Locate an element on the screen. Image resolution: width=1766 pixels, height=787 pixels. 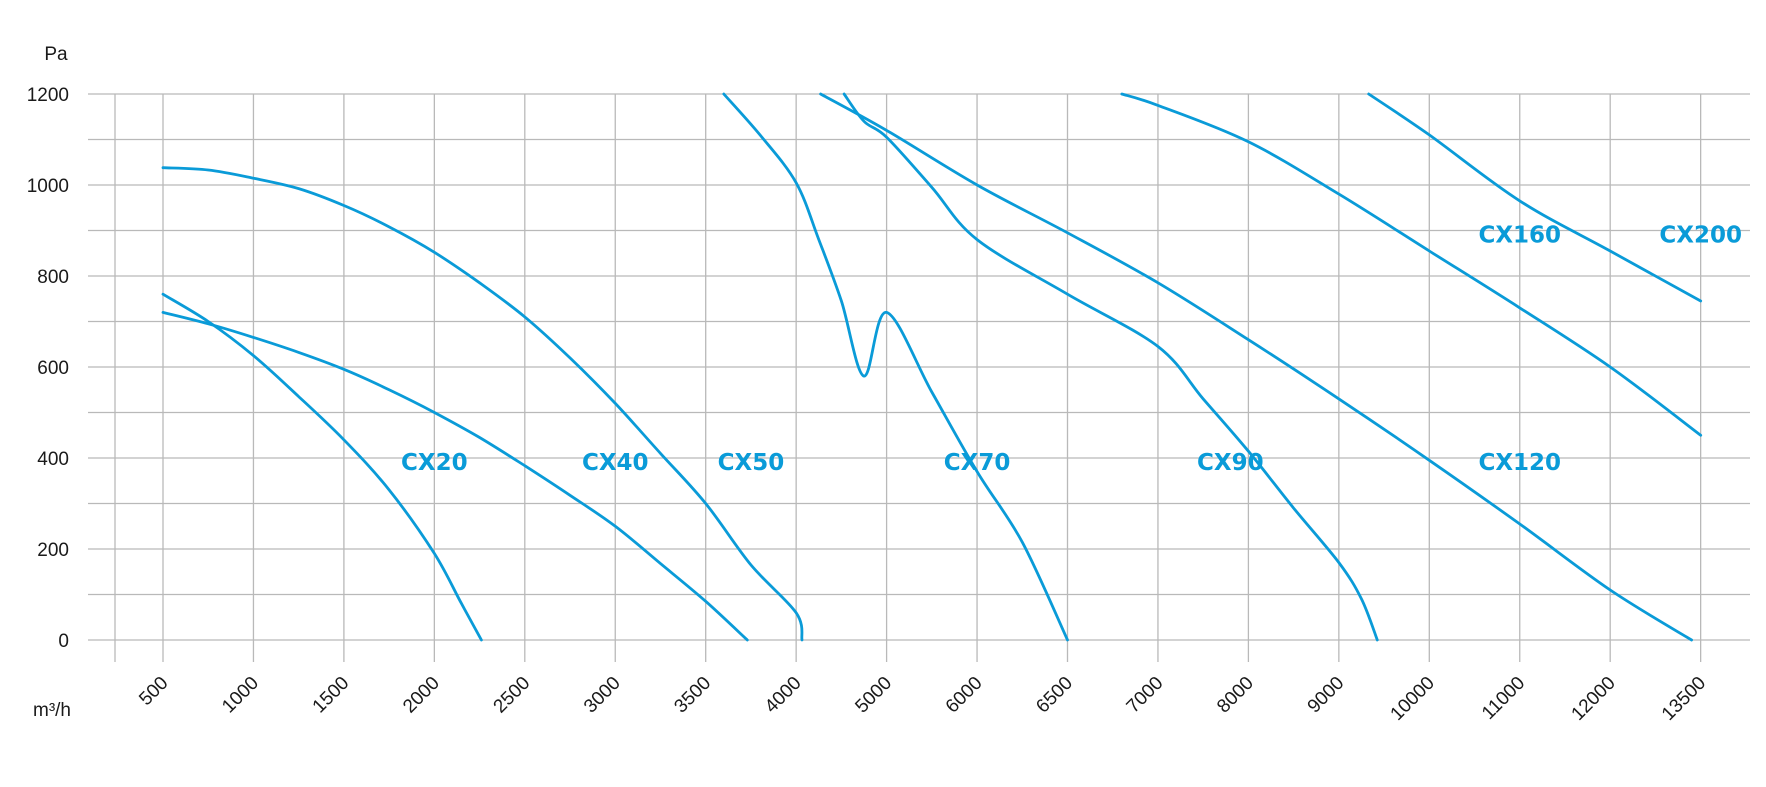
series-line-cx160 is located at coordinates (1411, 264).